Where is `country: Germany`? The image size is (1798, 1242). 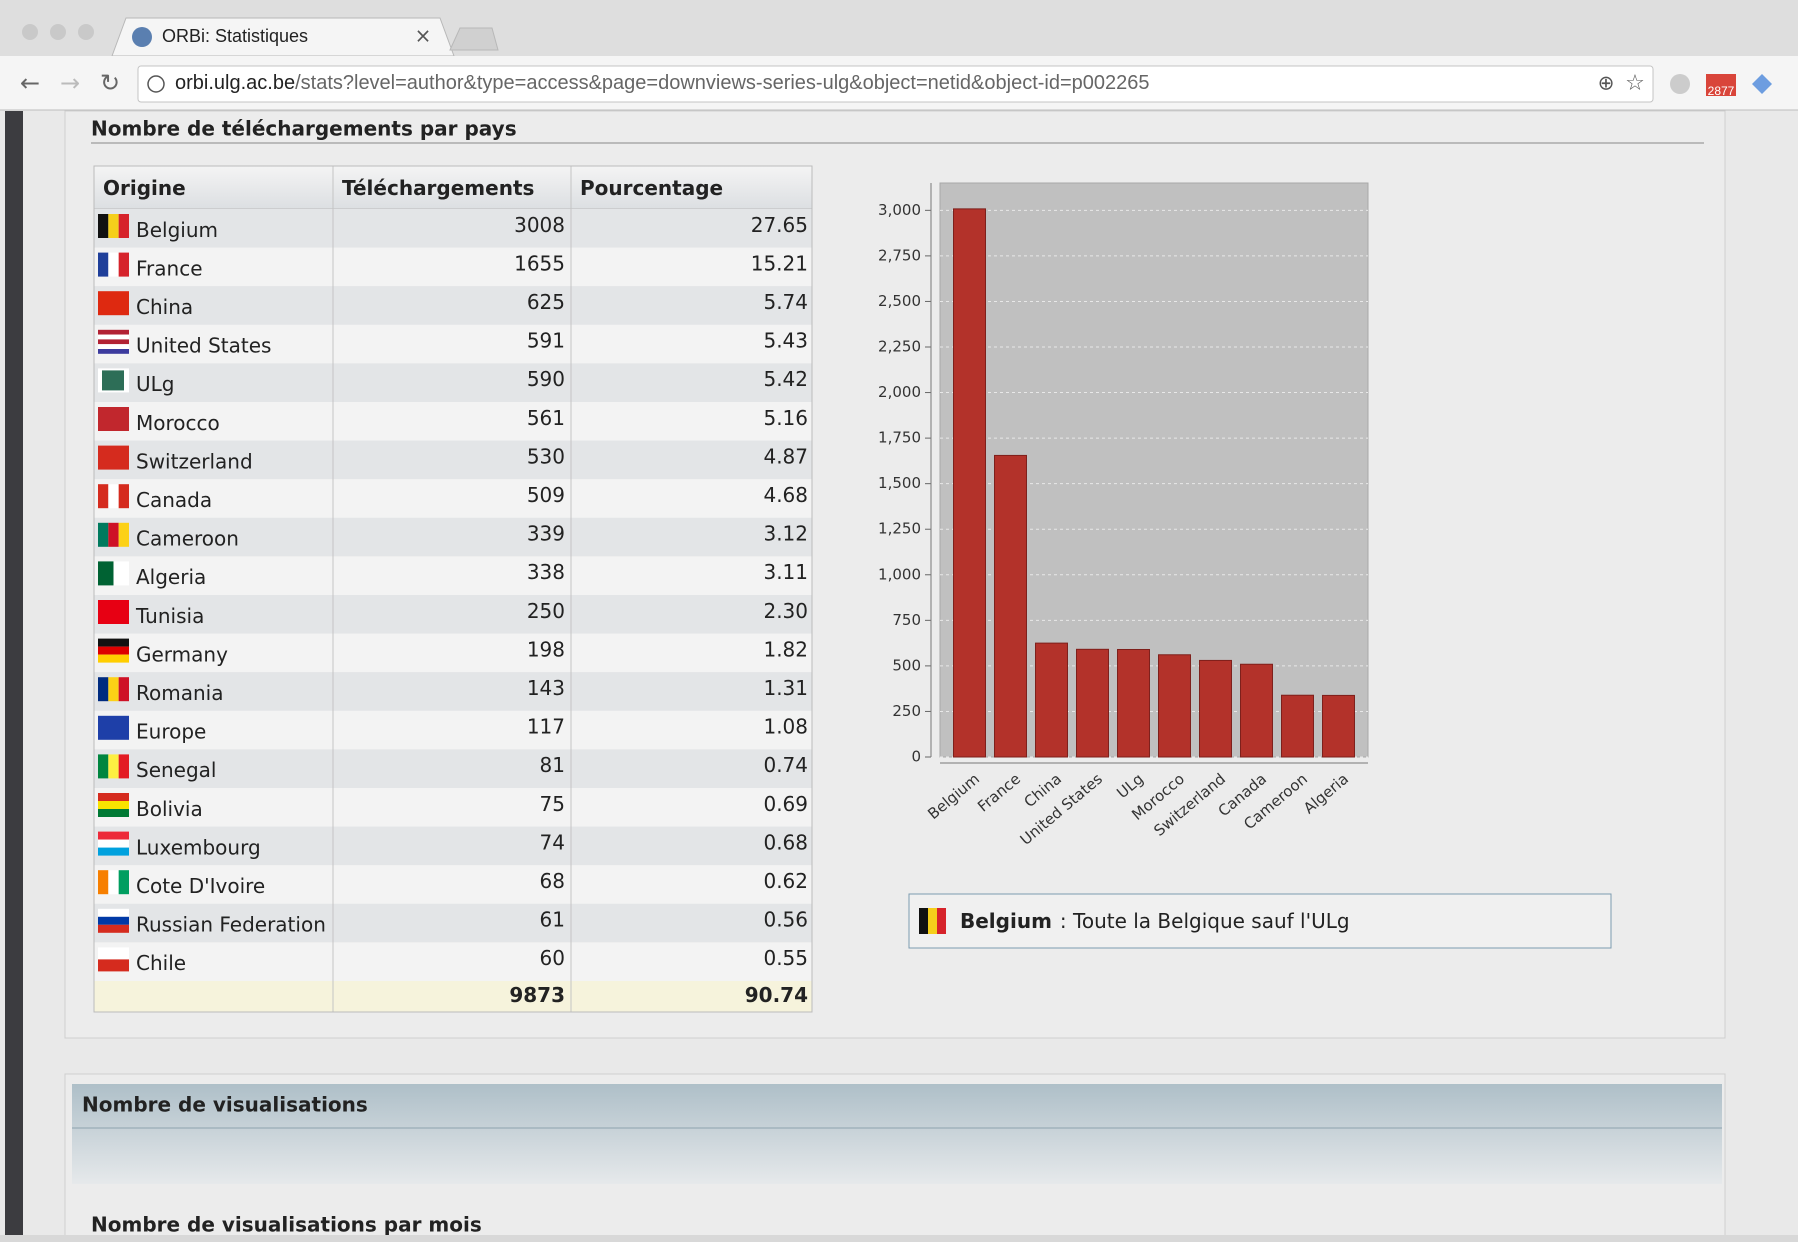
country: Germany is located at coordinates (182, 654).